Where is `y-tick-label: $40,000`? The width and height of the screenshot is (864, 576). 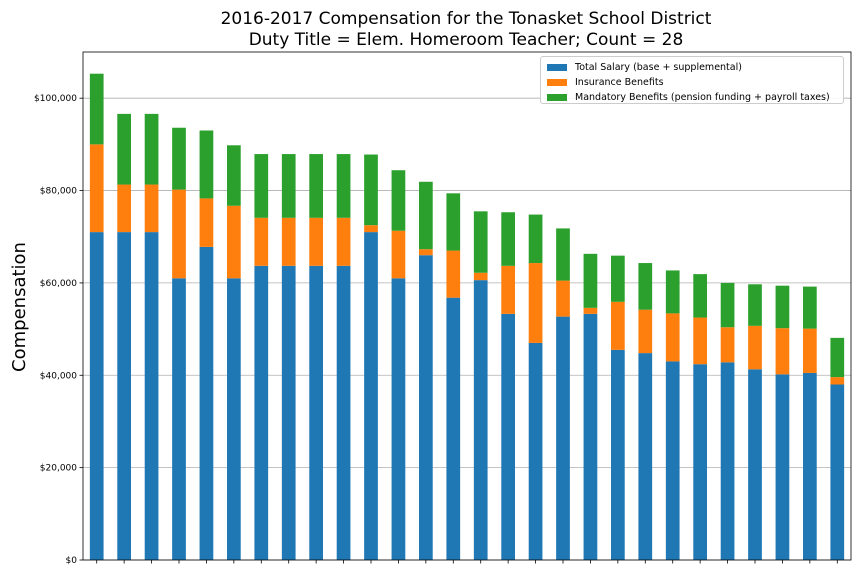
y-tick-label: $40,000 is located at coordinates (58, 376).